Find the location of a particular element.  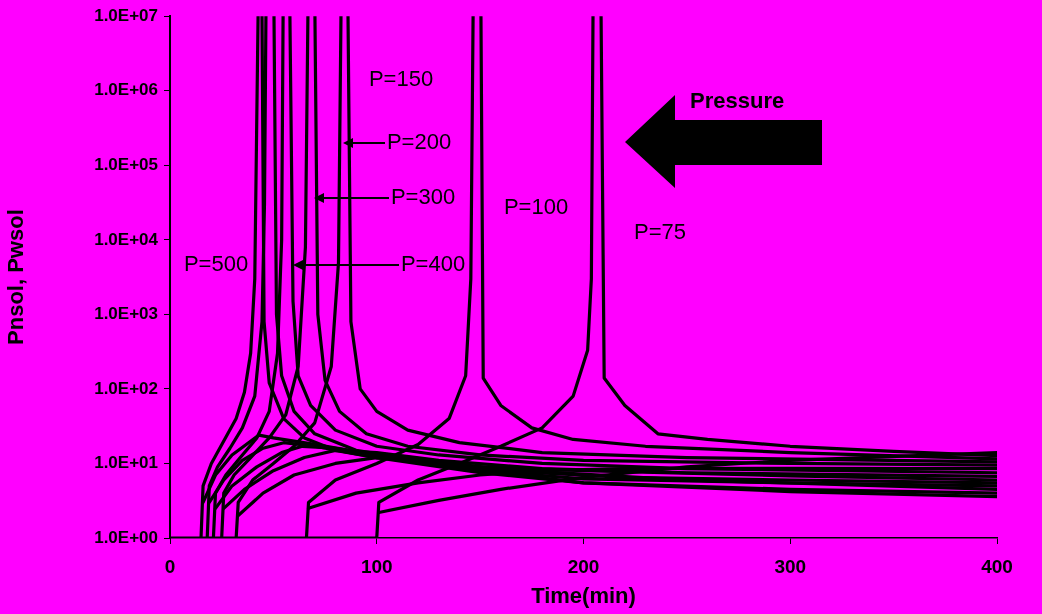

annotation: Pressure is located at coordinates (737, 101).